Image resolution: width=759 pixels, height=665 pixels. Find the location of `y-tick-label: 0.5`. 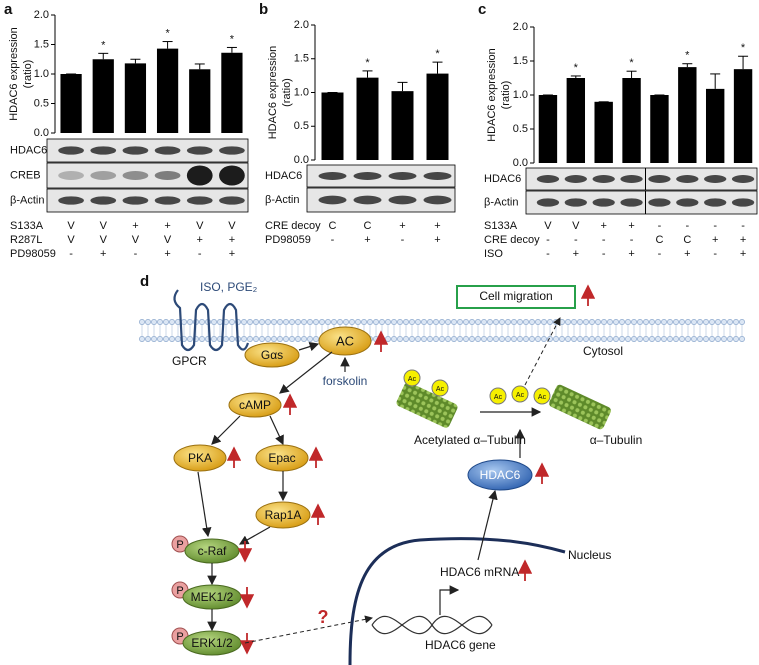

y-tick-label: 0.5 is located at coordinates (41, 103).